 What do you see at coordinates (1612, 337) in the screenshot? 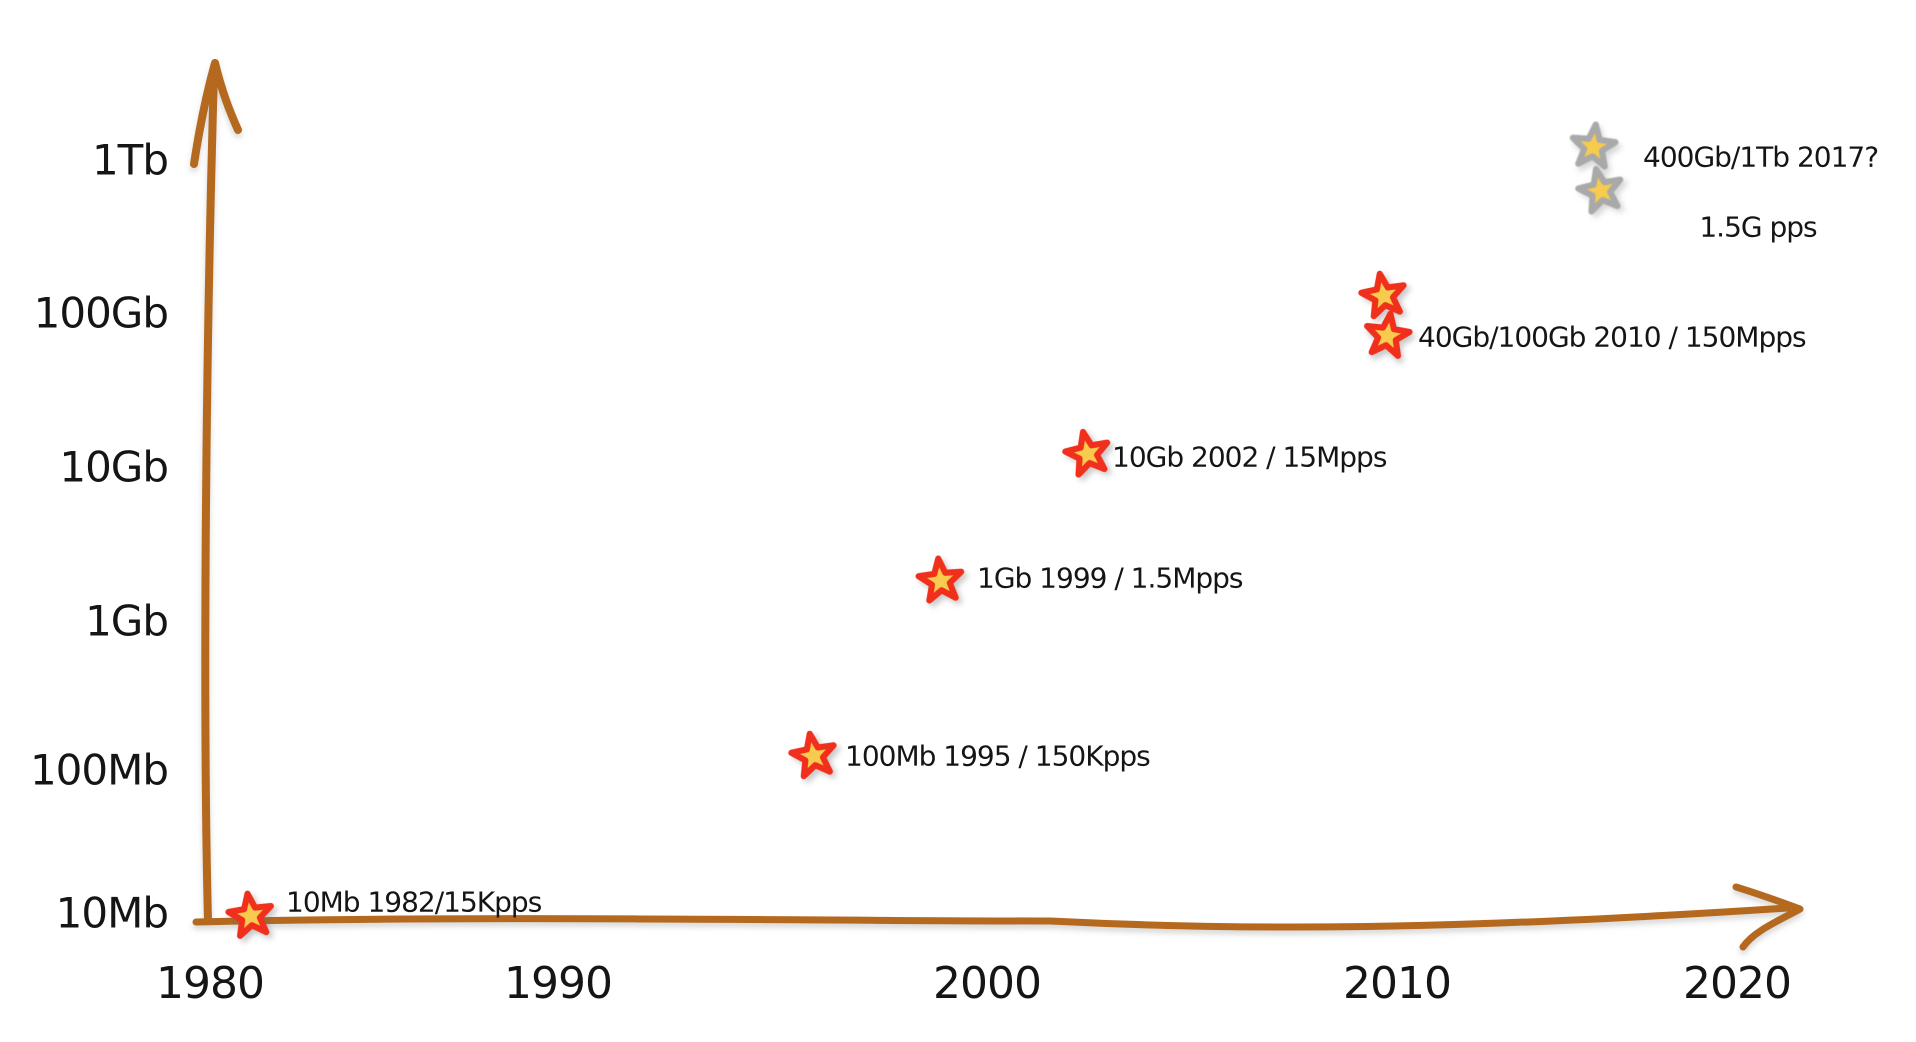
I see `data-point-label: 40Gb/100Gb 2010 / 150Mpps` at bounding box center [1612, 337].